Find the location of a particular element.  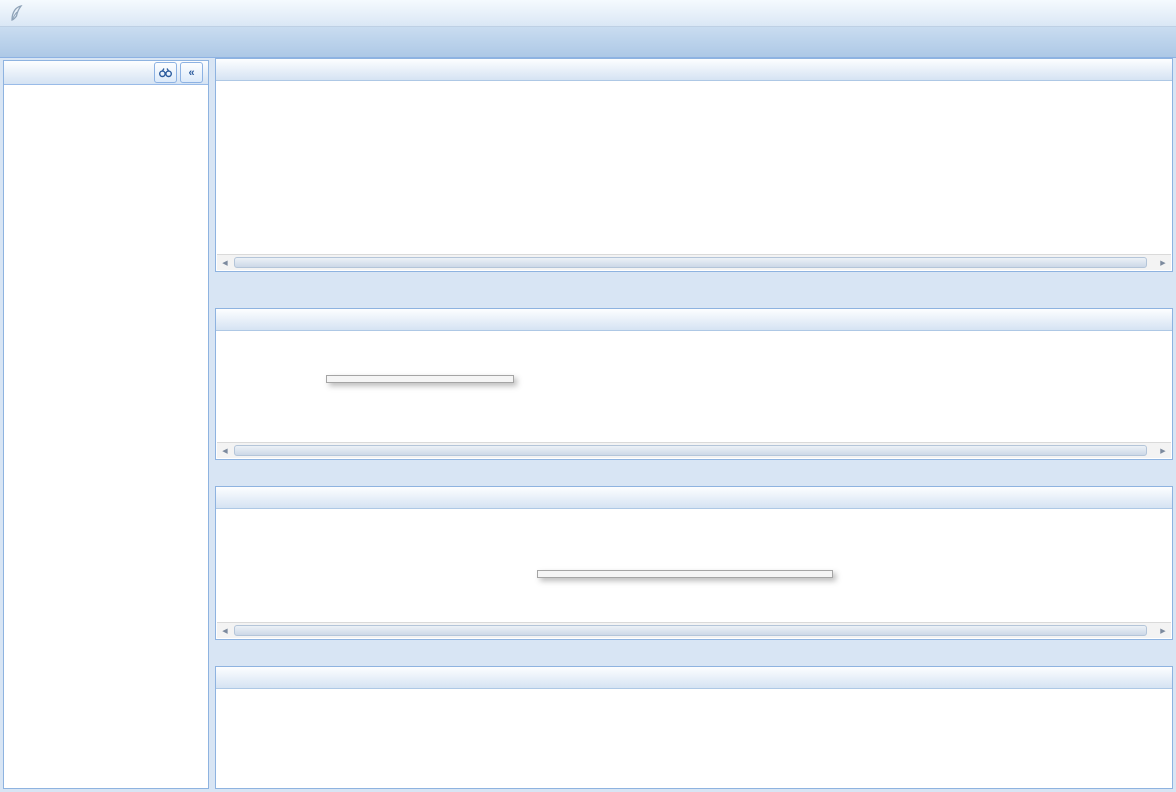

collapse-sidebar-button: « is located at coordinates (191, 72).